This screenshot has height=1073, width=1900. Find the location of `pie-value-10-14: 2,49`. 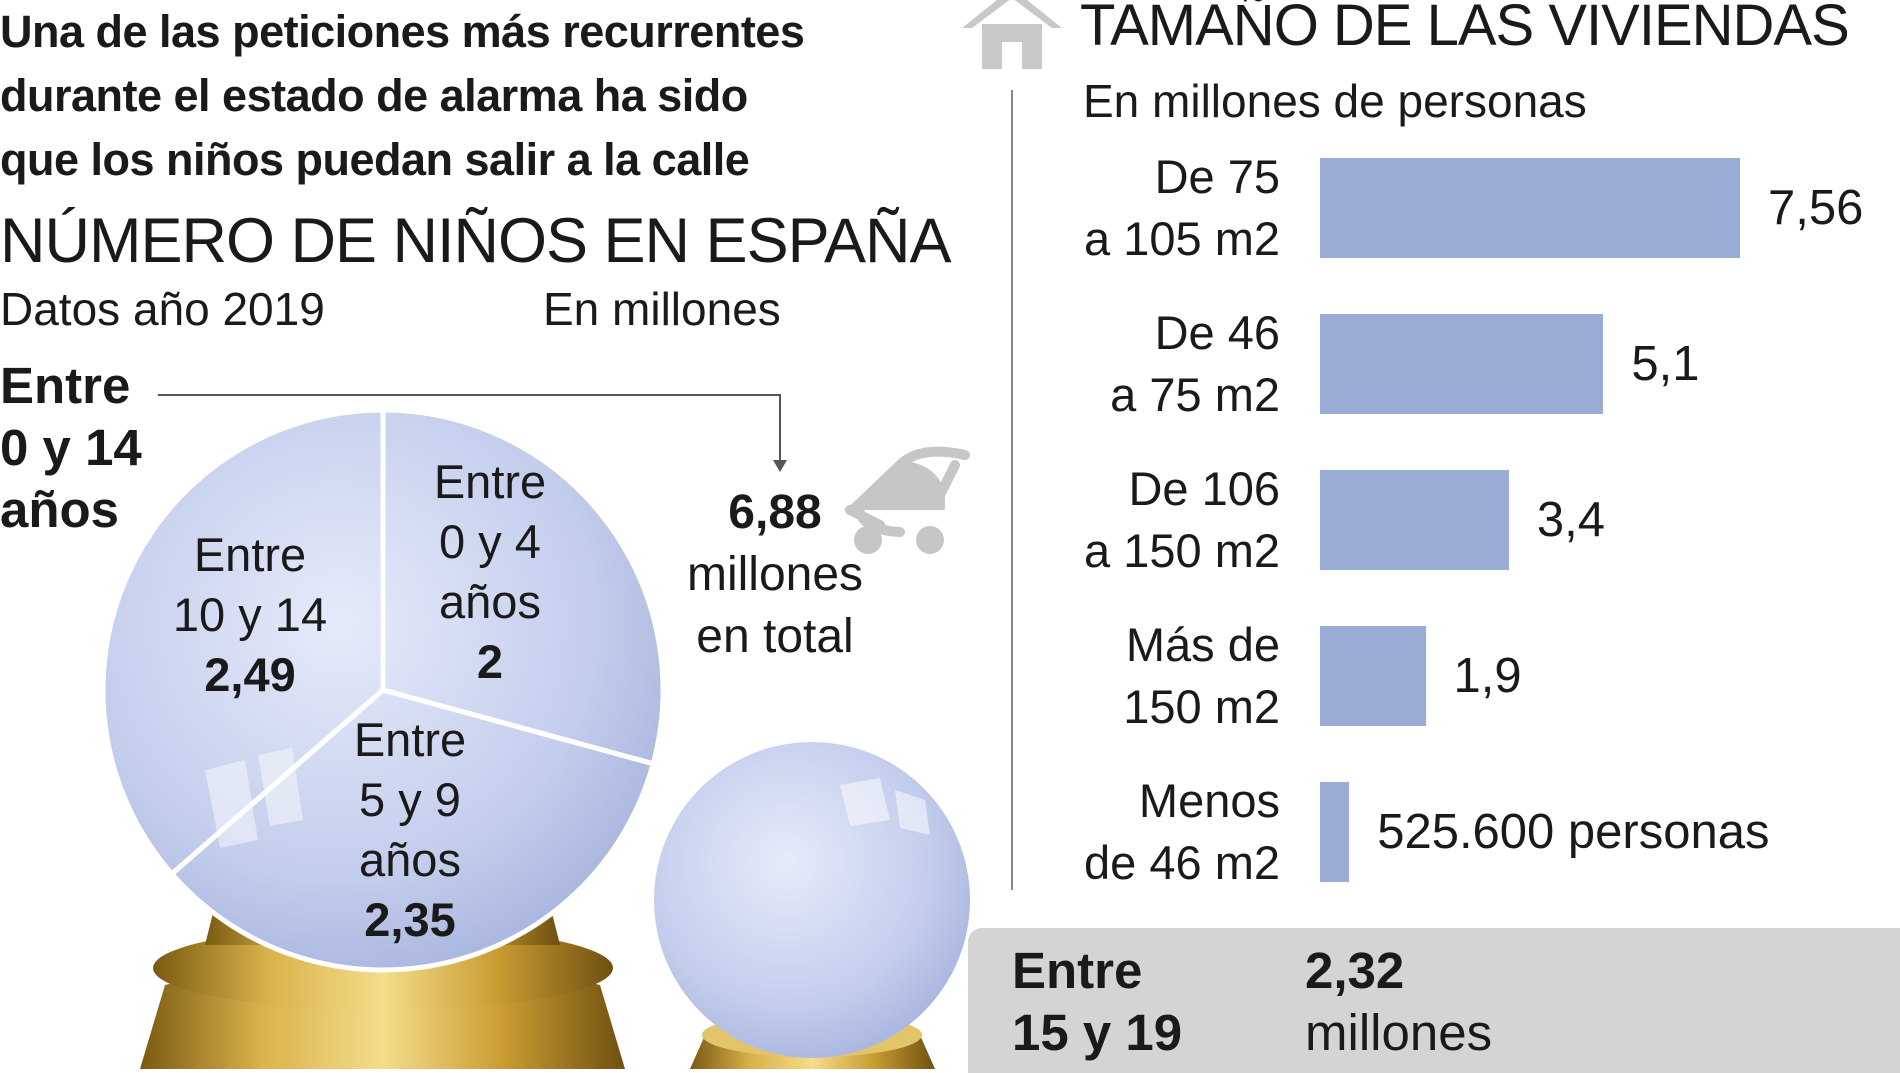

pie-value-10-14: 2,49 is located at coordinates (250, 674).